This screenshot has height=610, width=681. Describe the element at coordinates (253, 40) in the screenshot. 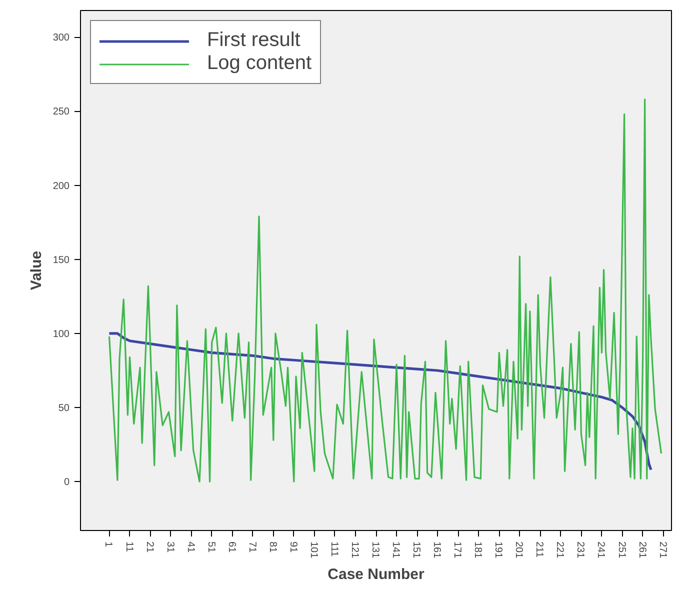

I see `legend-label: First result` at that location.